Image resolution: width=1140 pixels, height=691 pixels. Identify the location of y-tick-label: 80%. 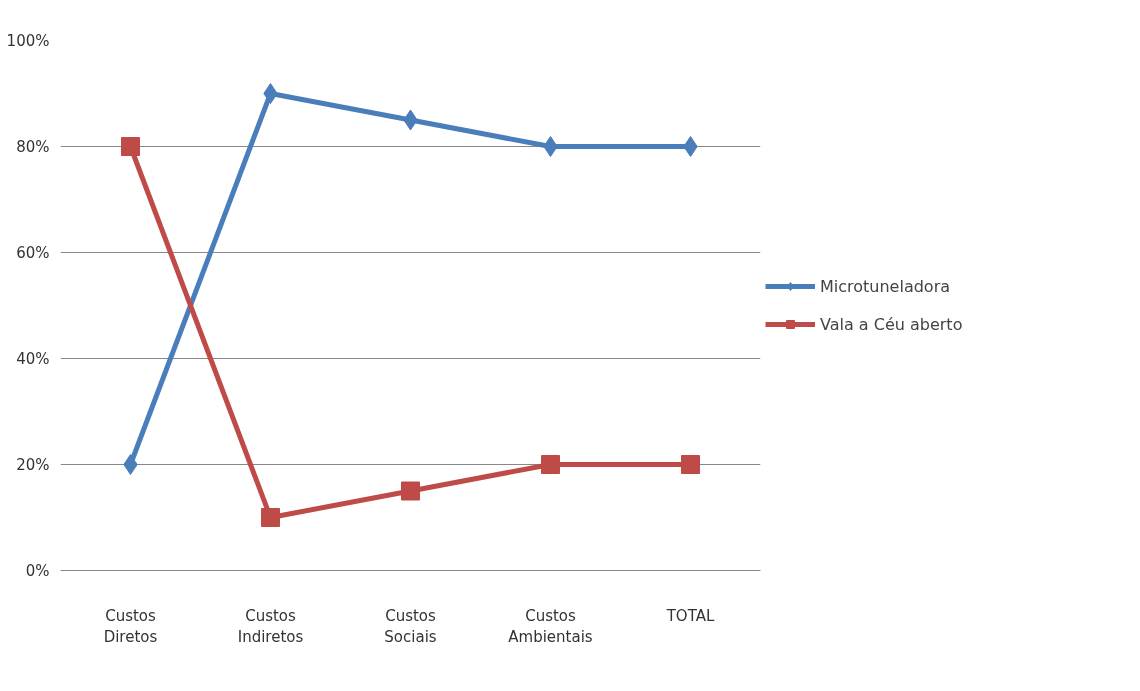
(33, 146).